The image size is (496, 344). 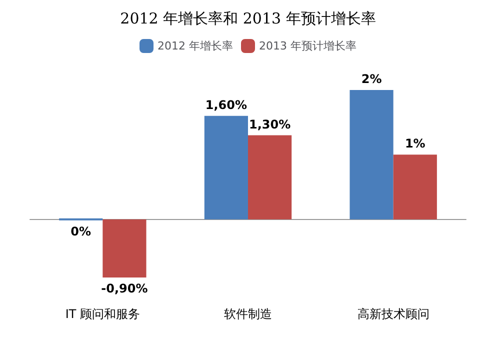 I want to click on legend-label: 2012 年增长率, so click(x=196, y=46).